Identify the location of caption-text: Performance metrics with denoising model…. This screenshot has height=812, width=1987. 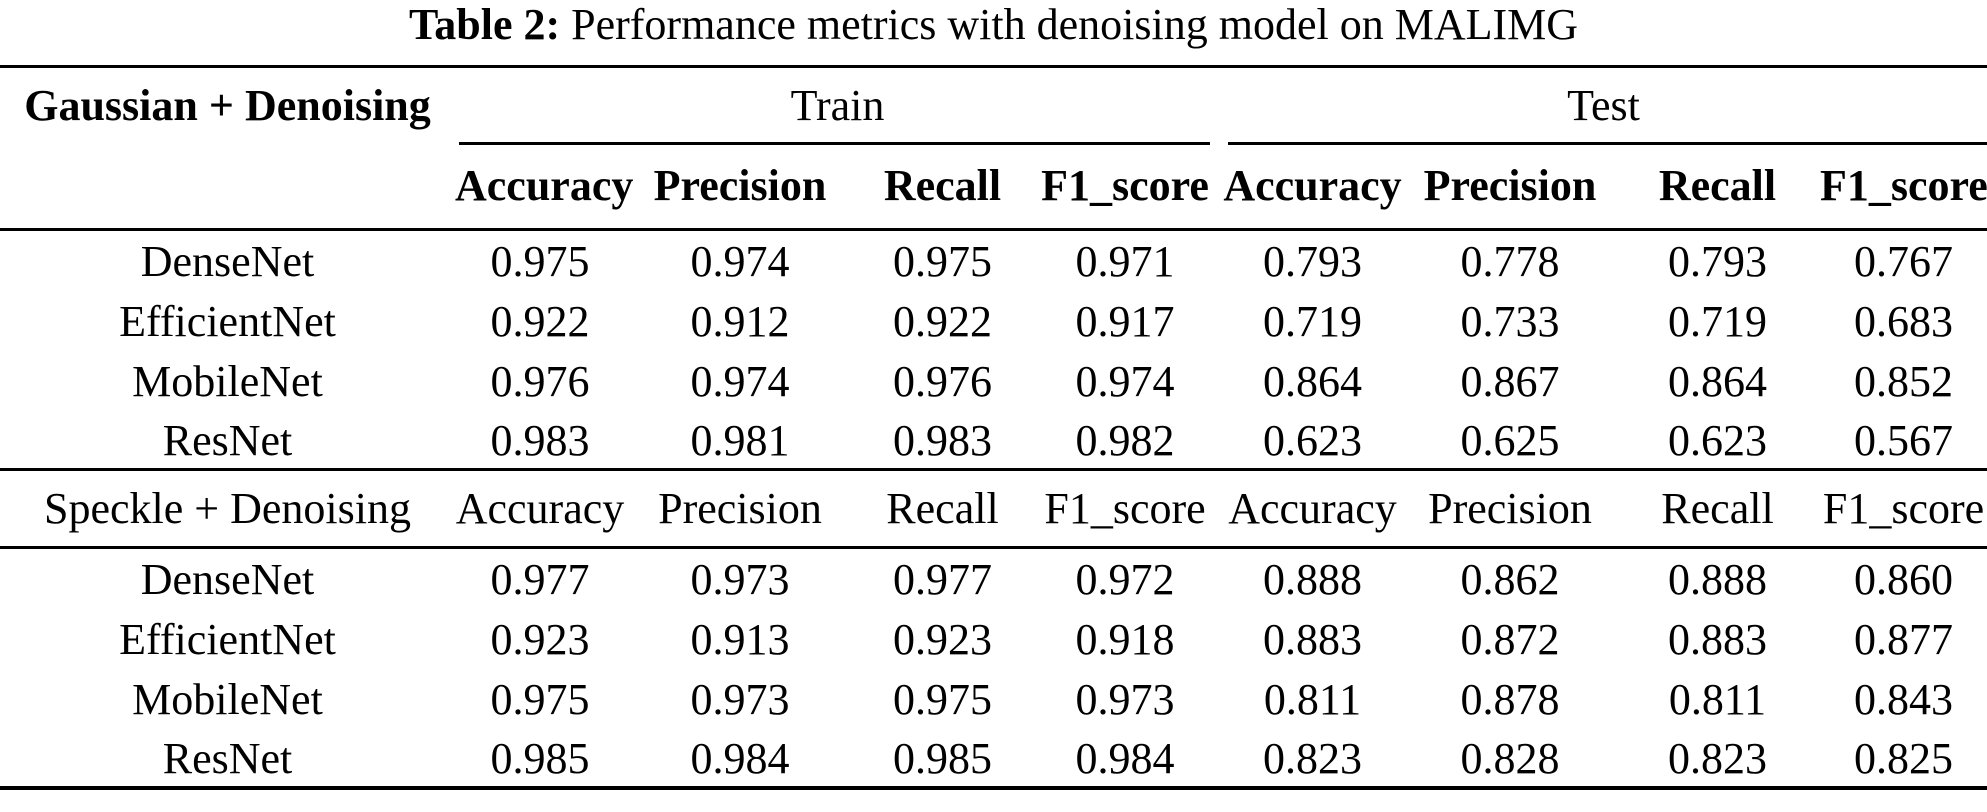
(1069, 24).